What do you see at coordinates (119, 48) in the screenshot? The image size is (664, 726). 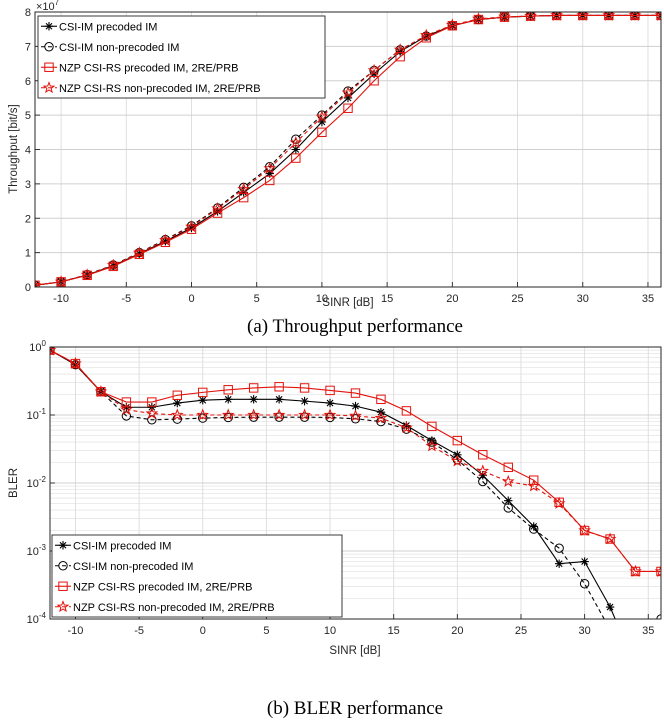 I see `throughput-legend-label: CSI-IM non-precoded IM` at bounding box center [119, 48].